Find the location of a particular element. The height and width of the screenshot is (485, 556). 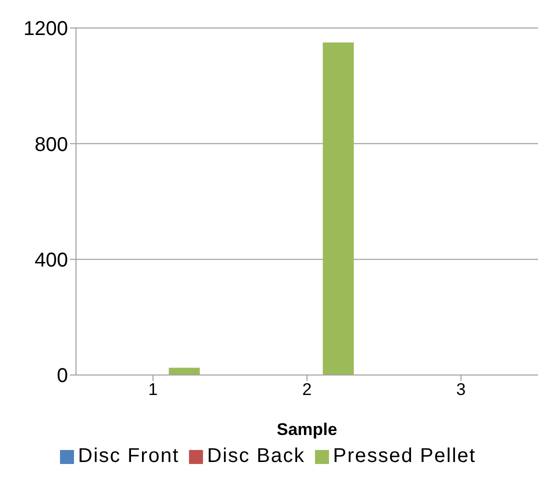

x-tick-label: 3 is located at coordinates (461, 390).